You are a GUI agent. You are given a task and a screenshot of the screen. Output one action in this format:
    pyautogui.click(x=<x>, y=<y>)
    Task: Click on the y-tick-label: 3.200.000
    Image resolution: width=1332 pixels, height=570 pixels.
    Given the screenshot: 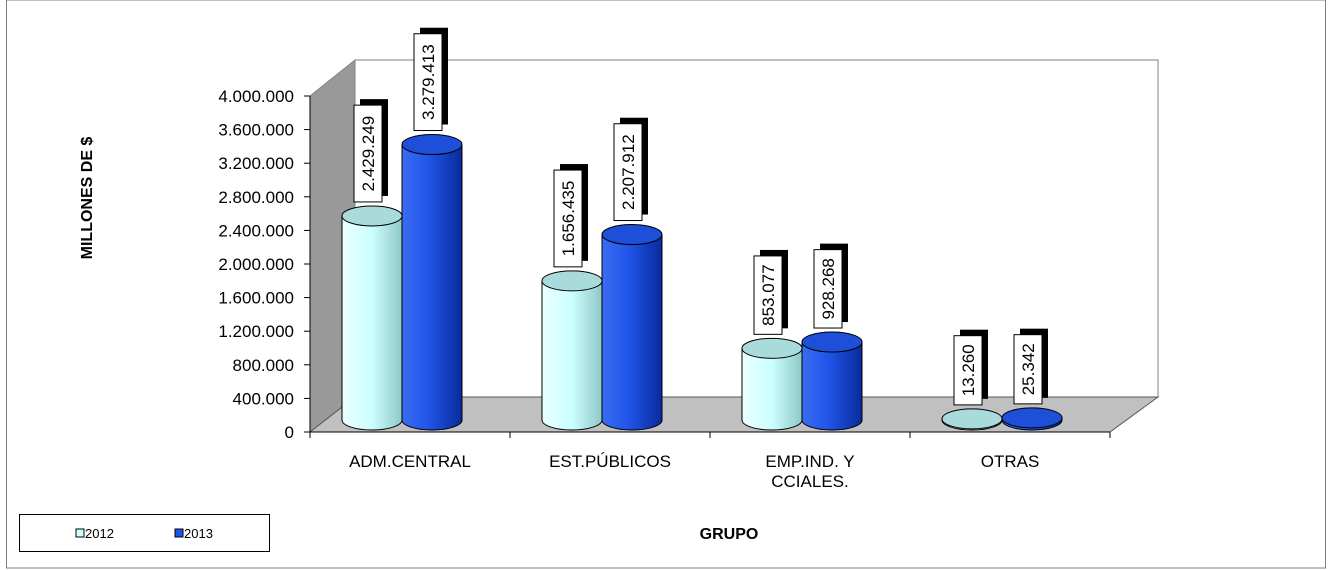 What is the action you would take?
    pyautogui.click(x=256, y=163)
    